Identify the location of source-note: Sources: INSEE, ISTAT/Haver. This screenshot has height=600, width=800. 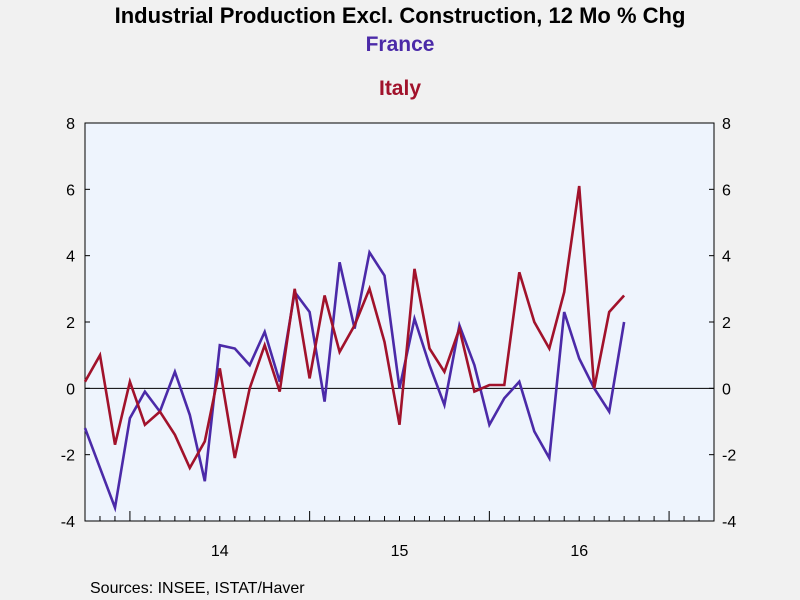
(197, 588).